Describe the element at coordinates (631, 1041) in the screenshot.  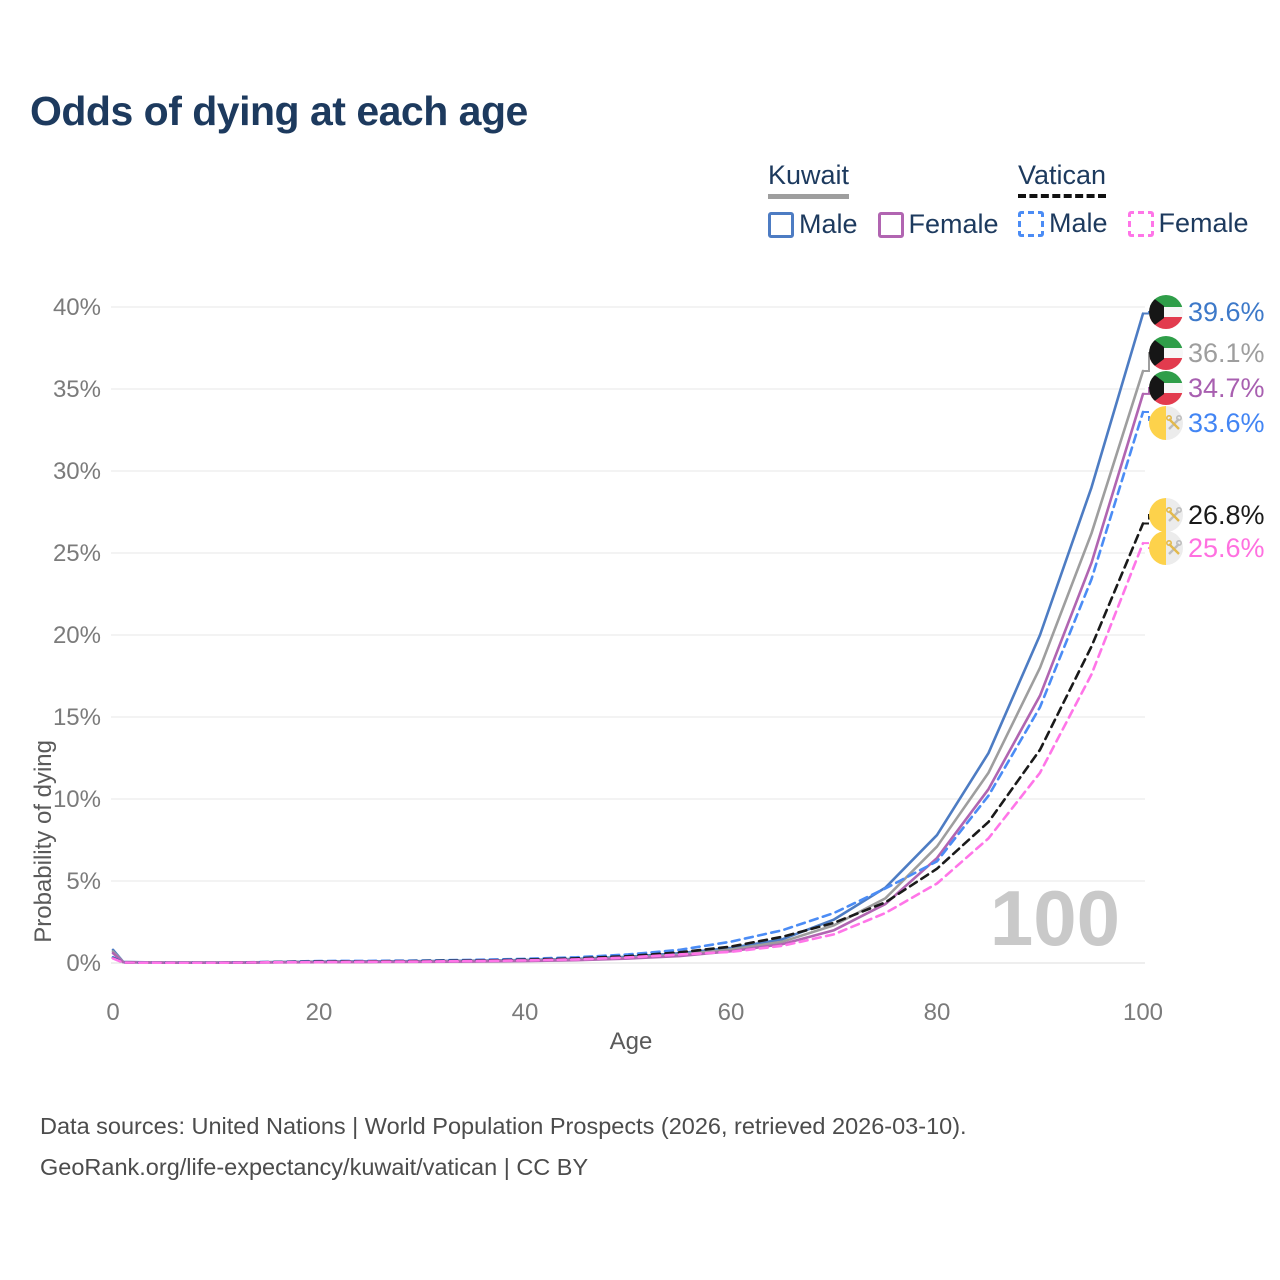
I see `x-axis-title: Age` at that location.